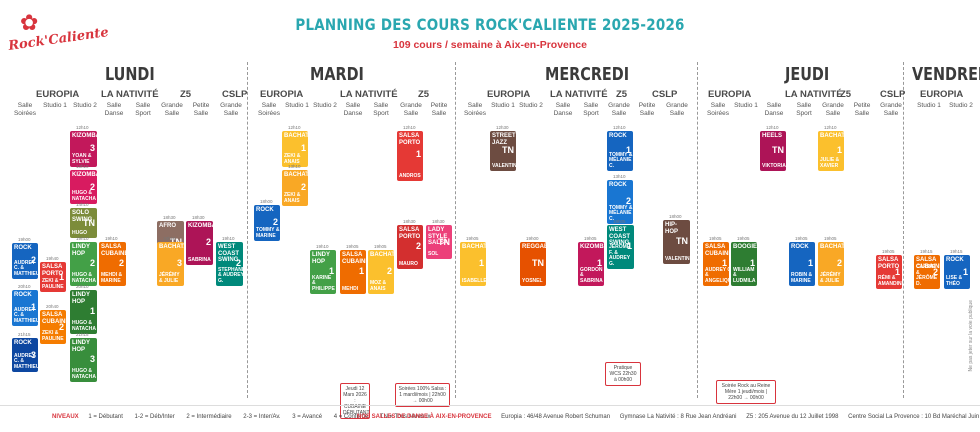  I want to click on course-card: ROCK 2 TOMMY & MARINE, so click(267, 223).